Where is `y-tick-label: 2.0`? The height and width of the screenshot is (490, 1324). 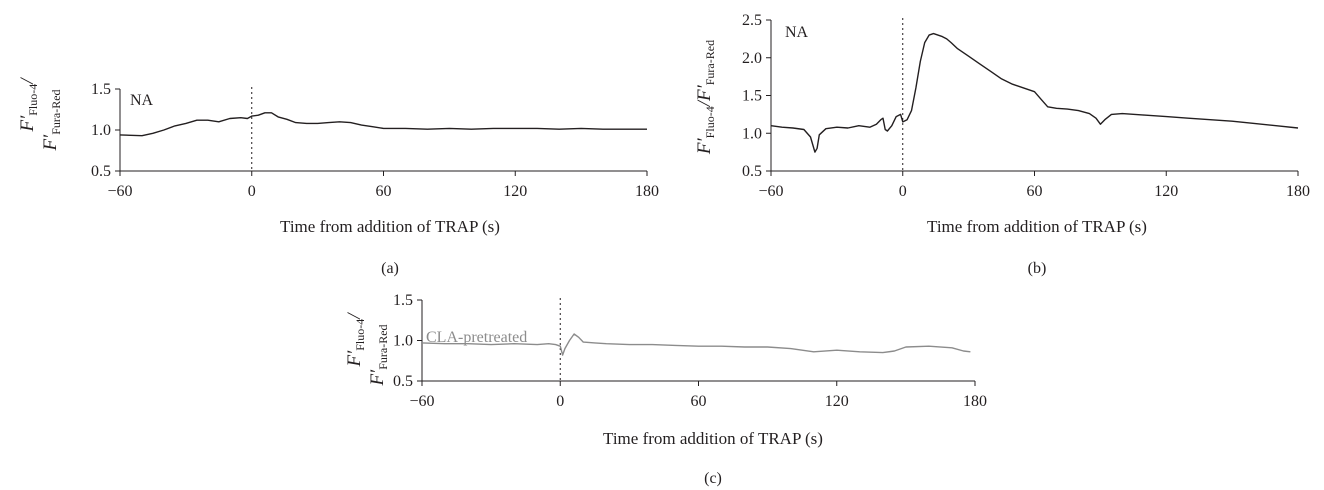
y-tick-label: 2.0 is located at coordinates (752, 58).